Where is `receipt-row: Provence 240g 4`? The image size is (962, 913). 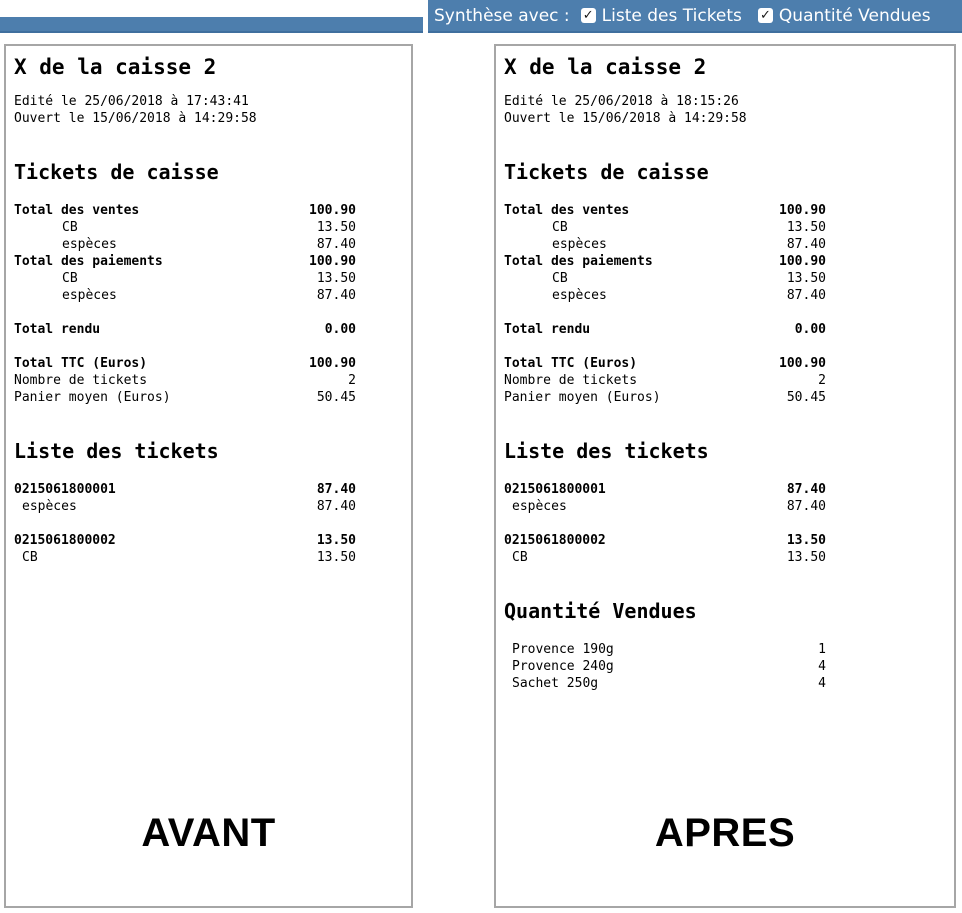
receipt-row: Provence 240g 4 is located at coordinates (665, 666).